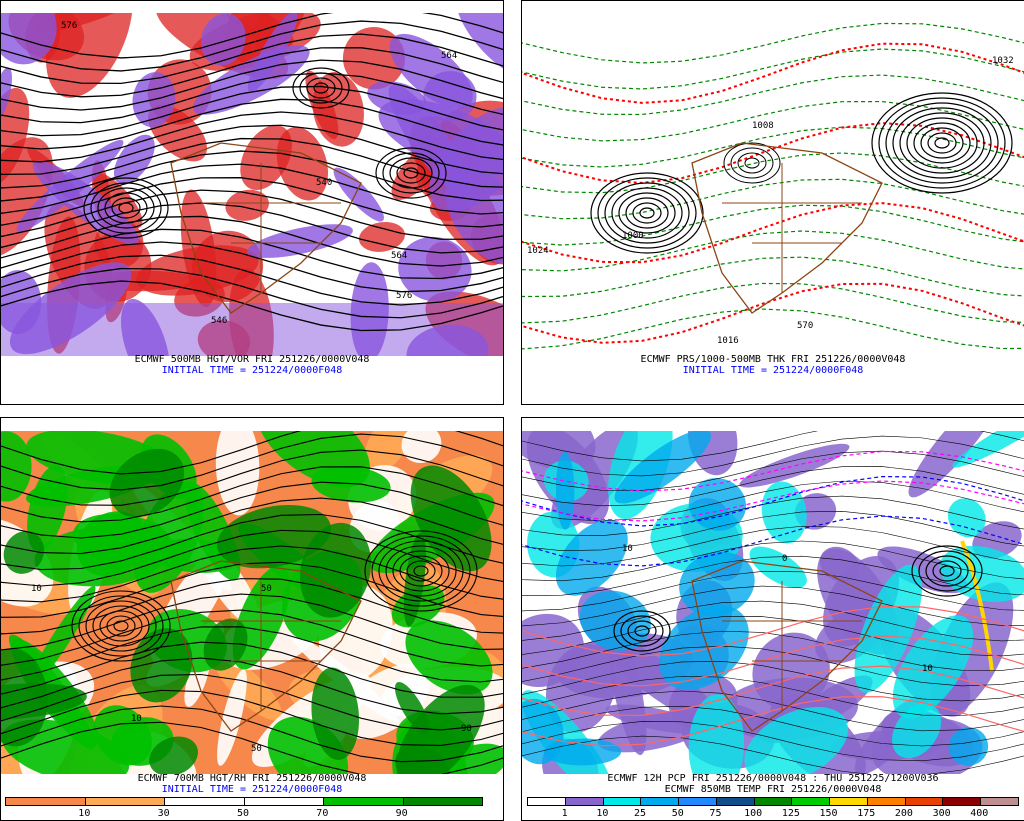  What do you see at coordinates (256, 749) in the screenshot?
I see `contour-label: 50` at bounding box center [256, 749].